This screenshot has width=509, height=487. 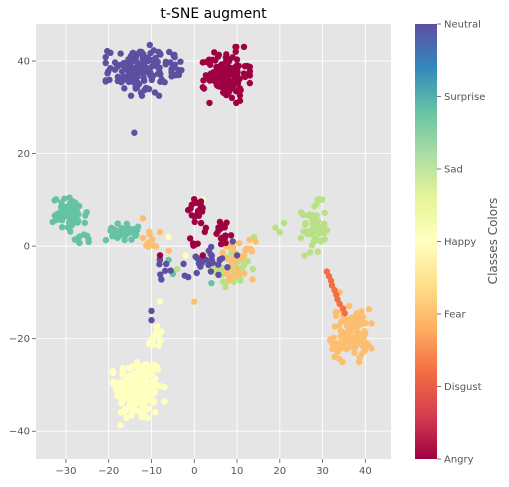 What do you see at coordinates (365, 471) in the screenshot?
I see `x-tick-label: 40` at bounding box center [365, 471].